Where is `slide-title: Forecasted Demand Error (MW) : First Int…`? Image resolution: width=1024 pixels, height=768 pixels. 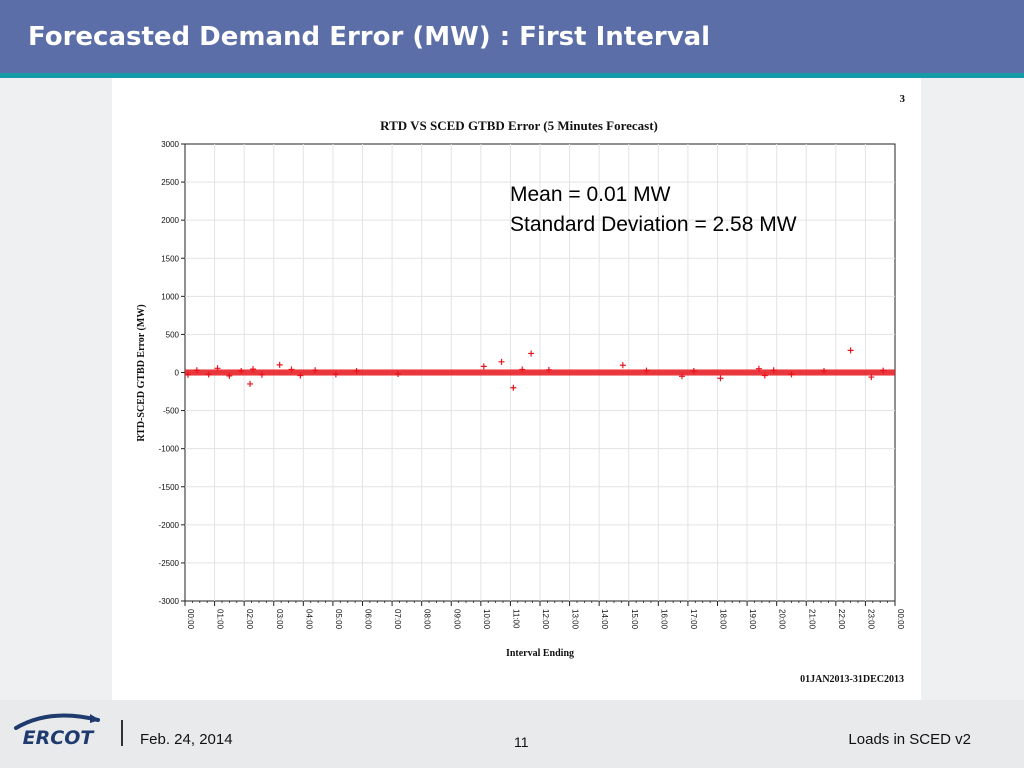 slide-title: Forecasted Demand Error (MW) : First Int… is located at coordinates (369, 37).